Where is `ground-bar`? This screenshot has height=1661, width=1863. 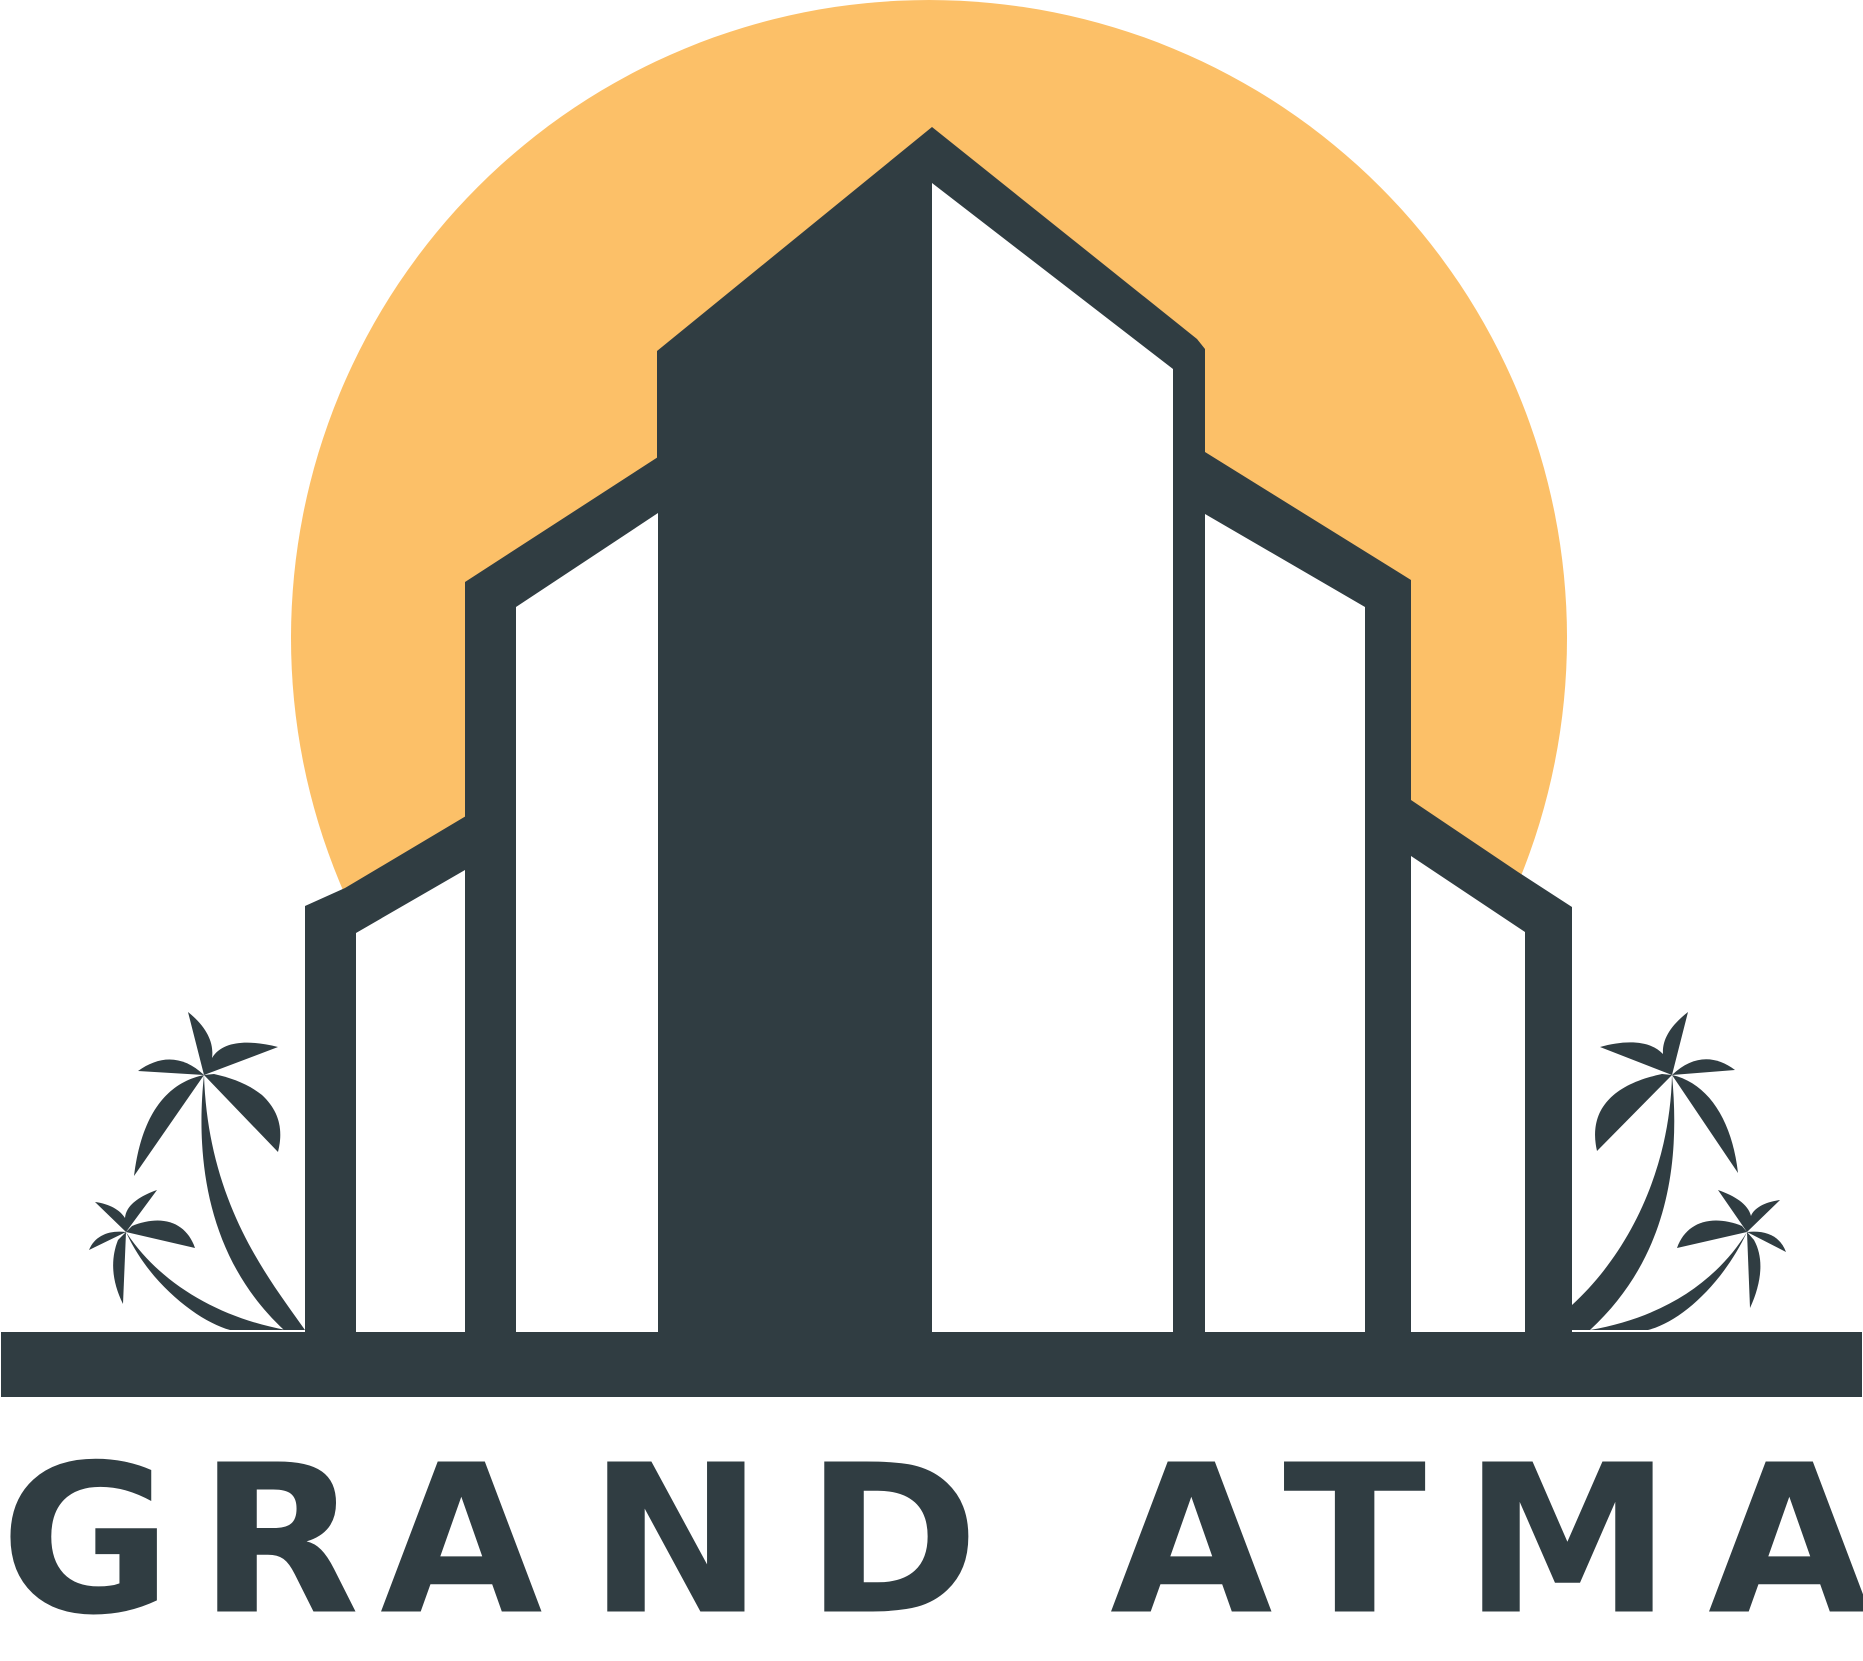
ground-bar is located at coordinates (931, 1364).